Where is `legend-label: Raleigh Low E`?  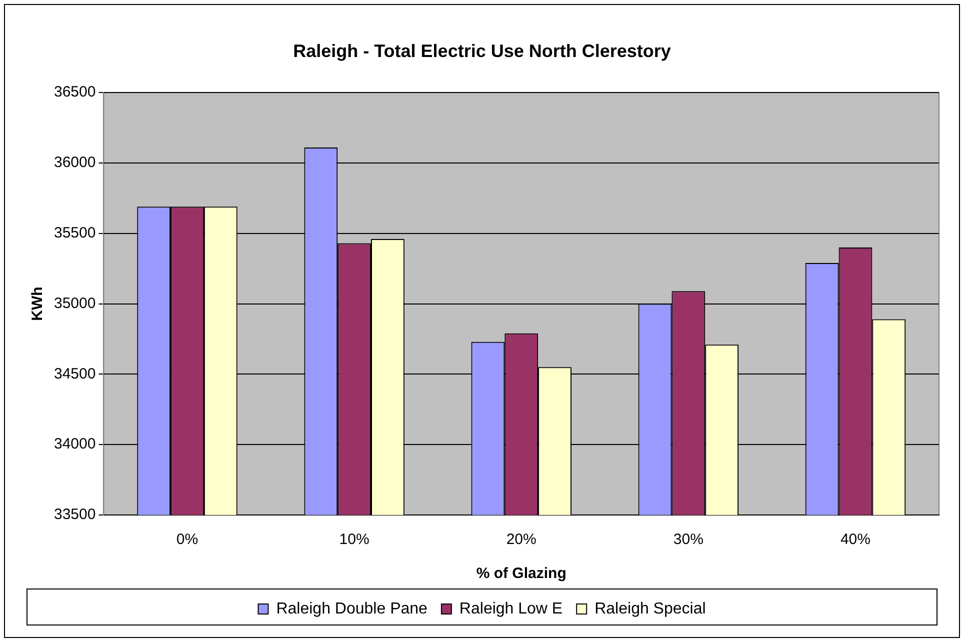
legend-label: Raleigh Low E is located at coordinates (511, 609).